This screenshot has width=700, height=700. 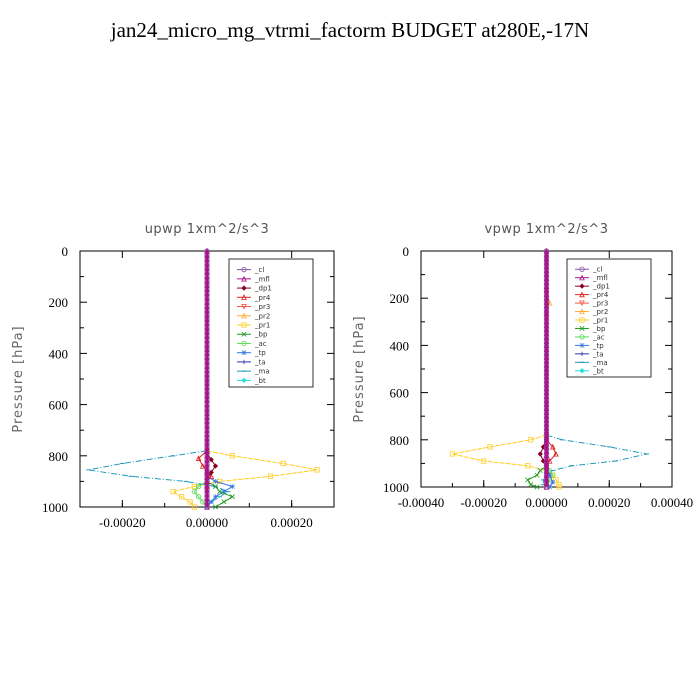 I want to click on chart-title: vpwp 1xm^2/s^3, so click(x=546, y=229).